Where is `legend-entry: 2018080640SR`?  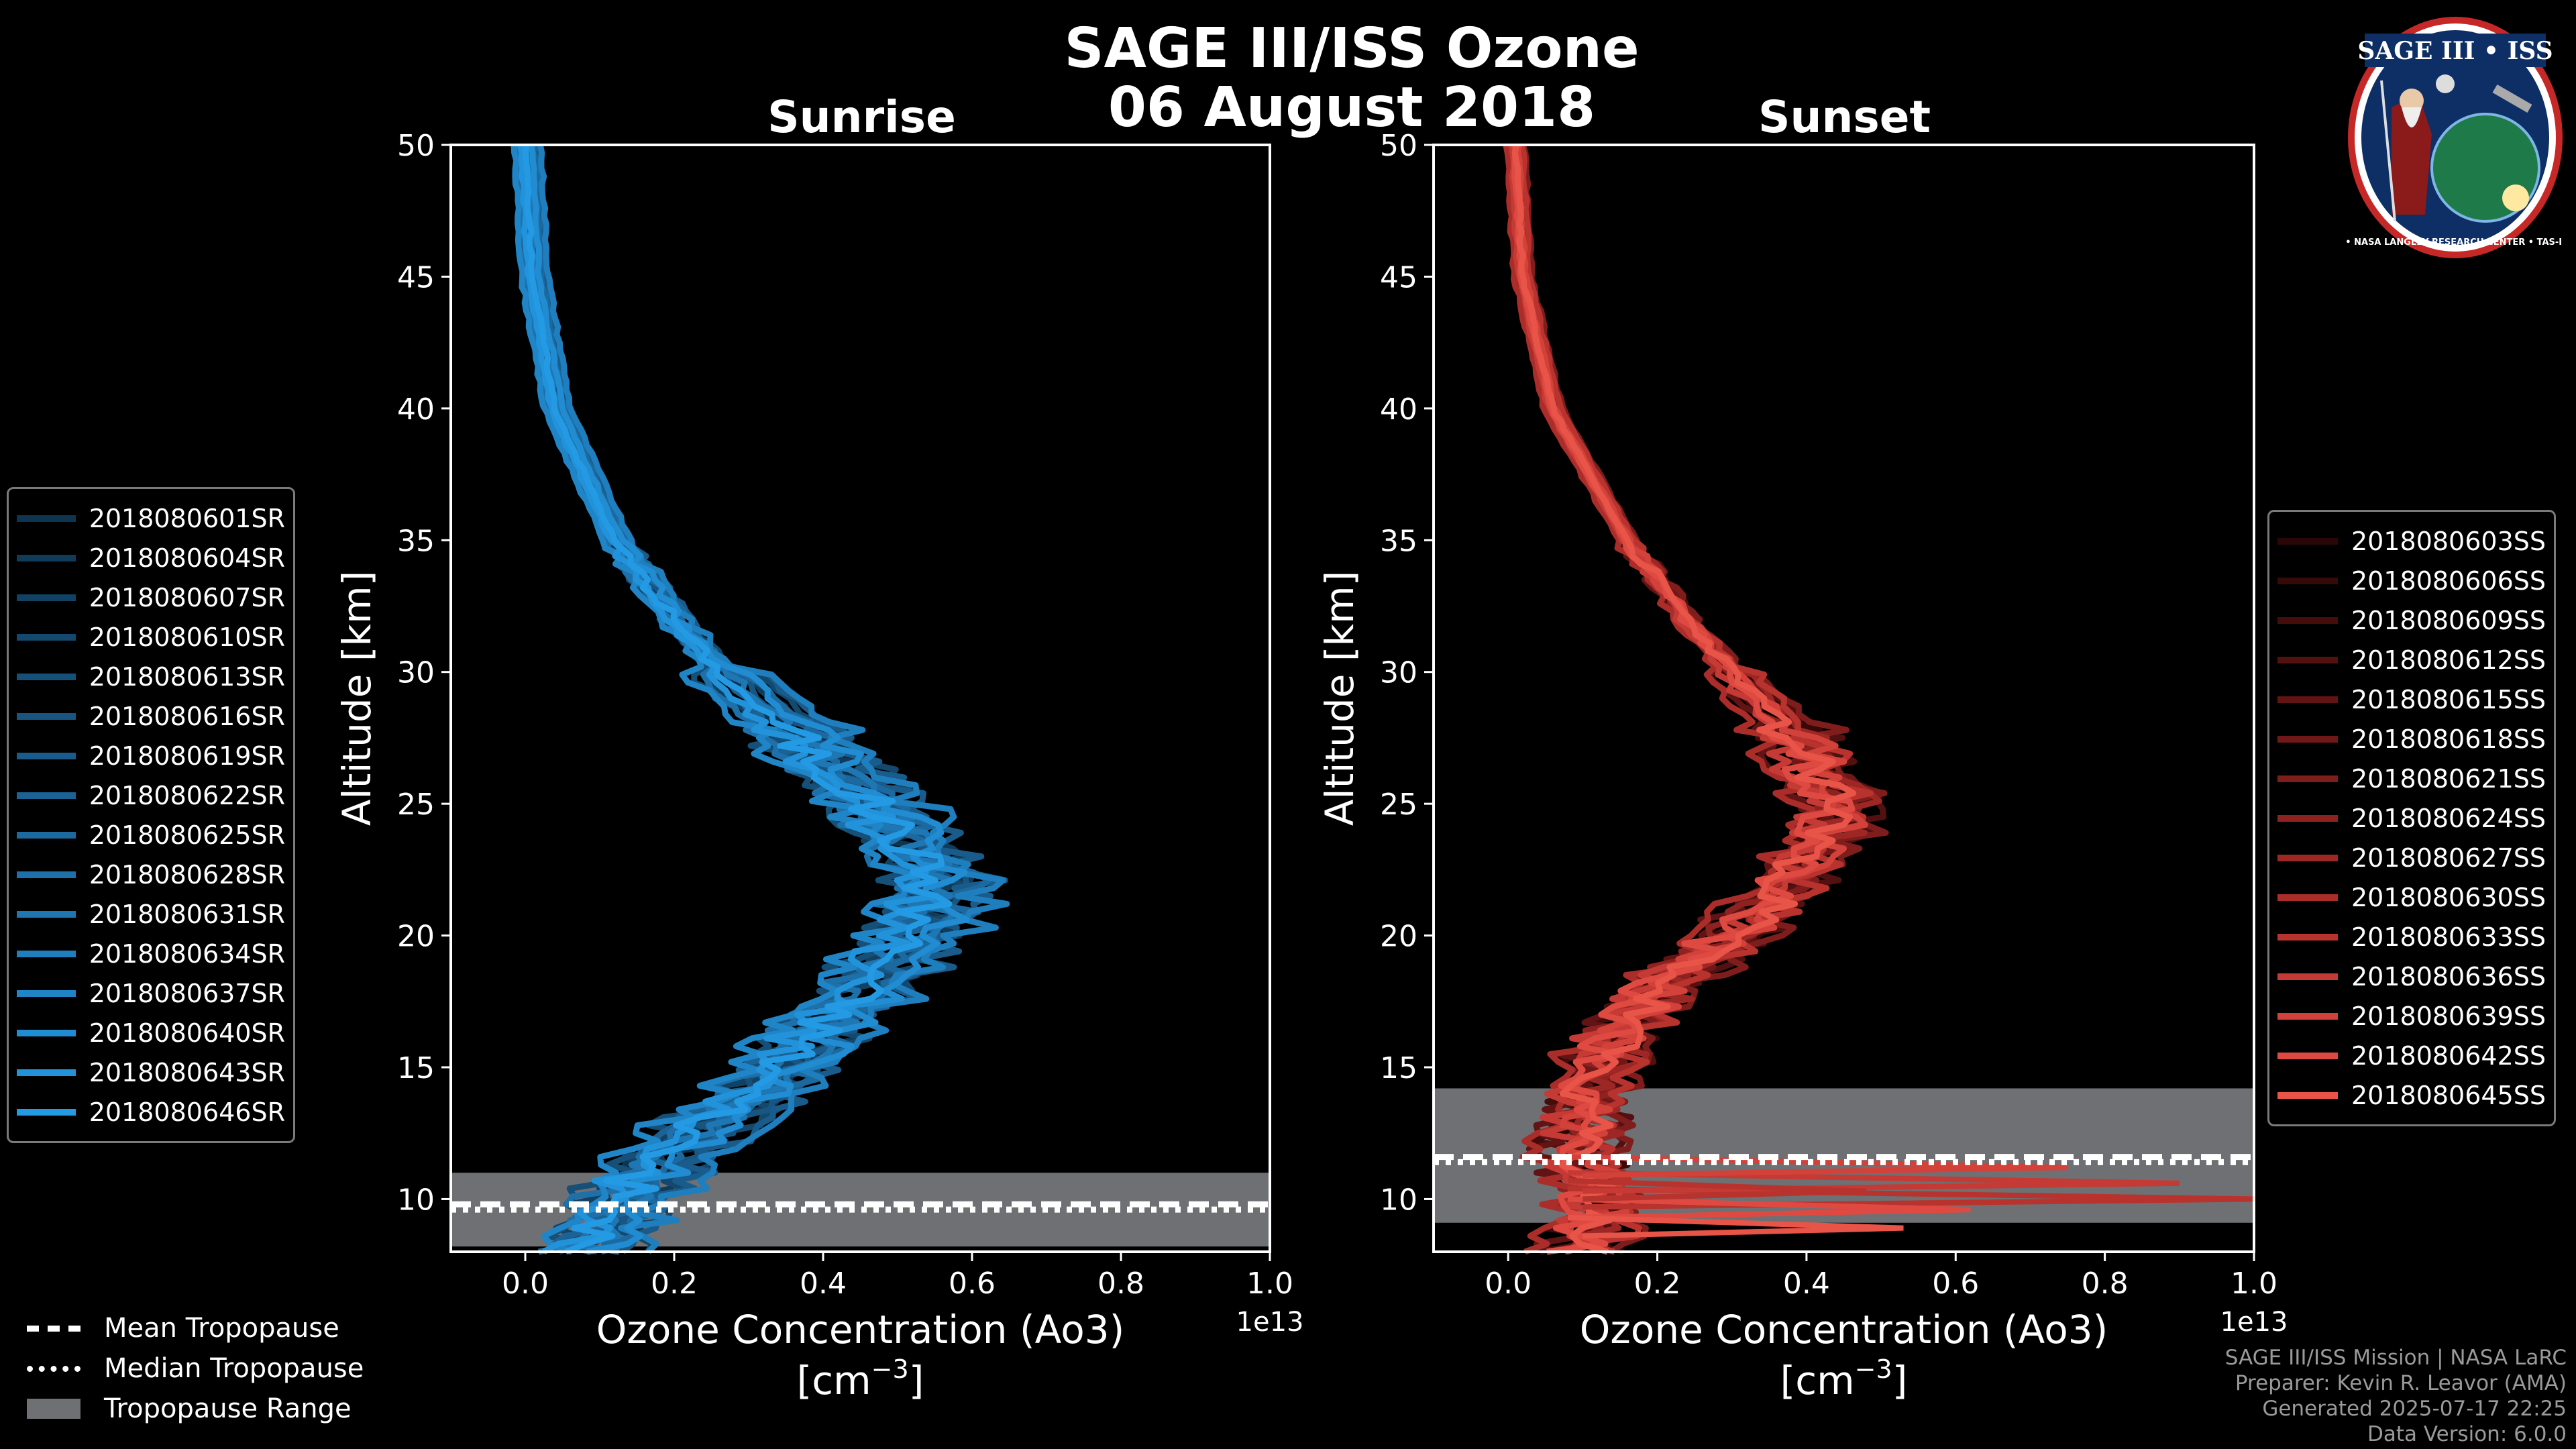
legend-entry: 2018080640SR is located at coordinates (151, 1033).